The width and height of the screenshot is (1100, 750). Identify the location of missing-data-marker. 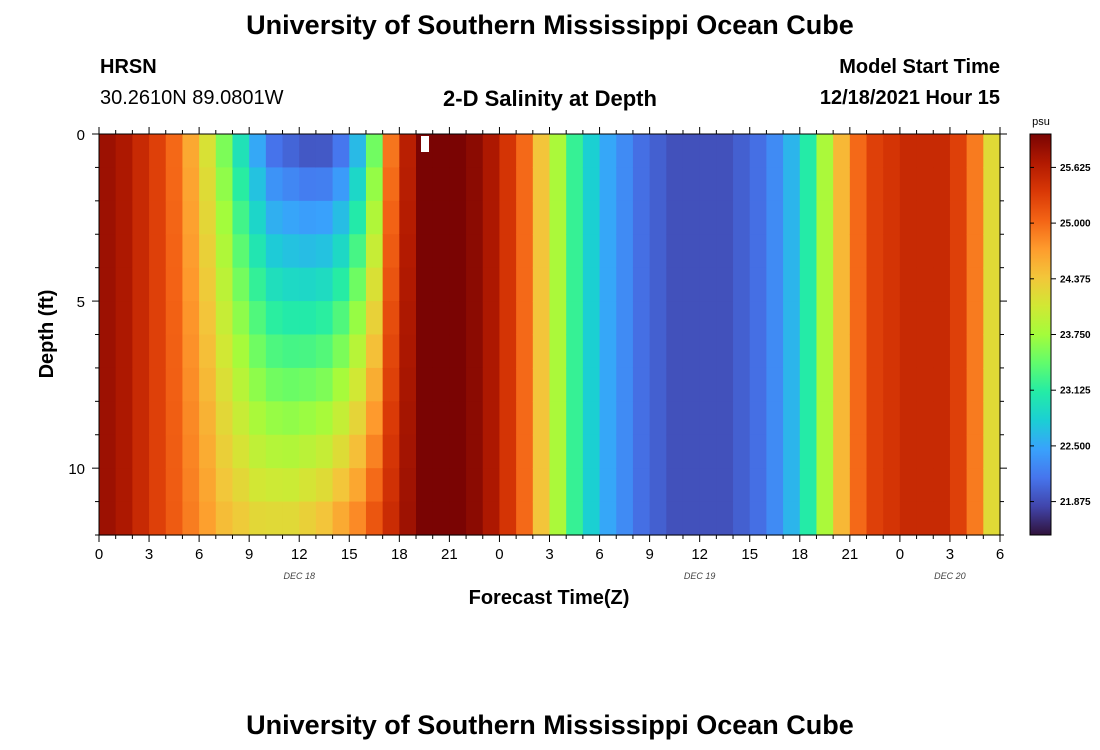
(425, 144).